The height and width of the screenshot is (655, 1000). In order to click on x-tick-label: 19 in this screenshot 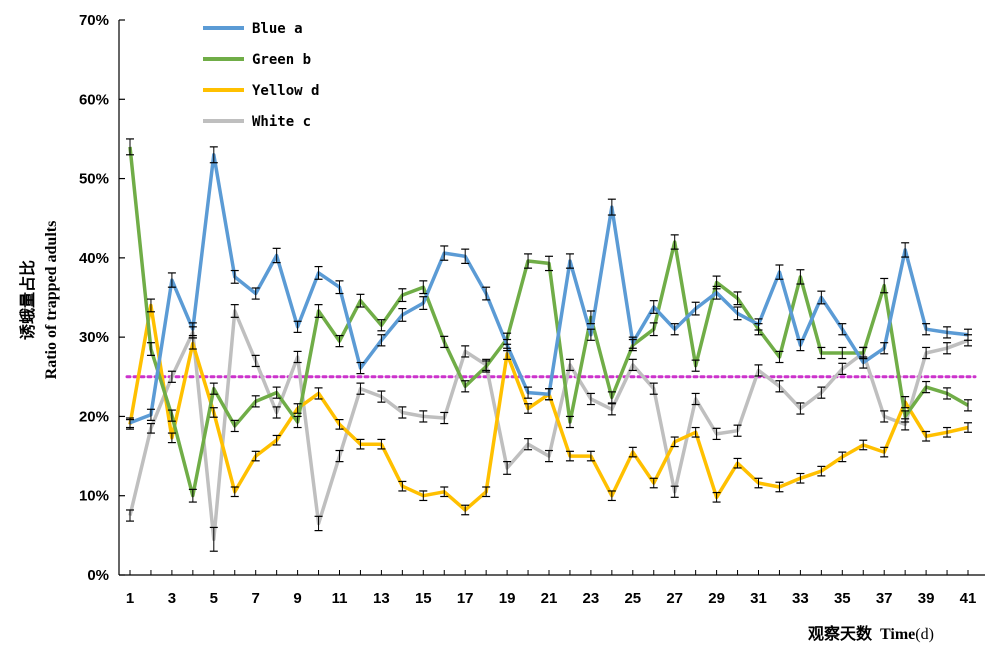, I will do `click(507, 598)`.